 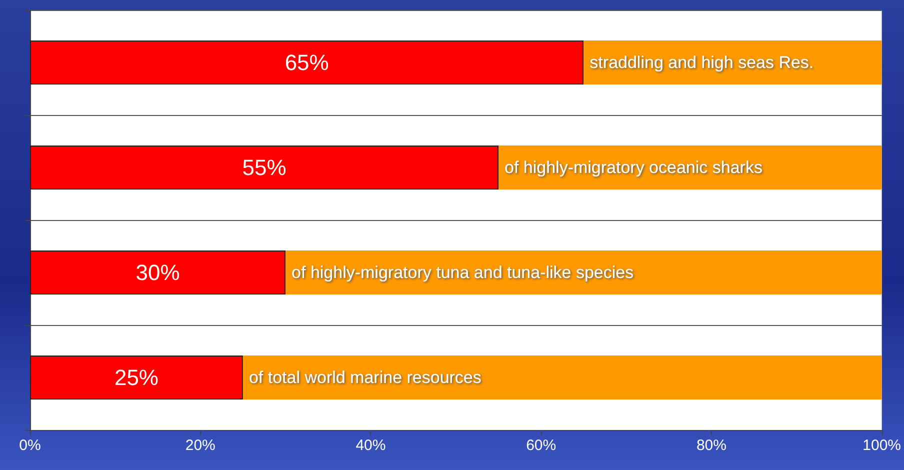 I want to click on y-tick-label: of highly-migratory oceanic sharks, so click(x=633, y=167).